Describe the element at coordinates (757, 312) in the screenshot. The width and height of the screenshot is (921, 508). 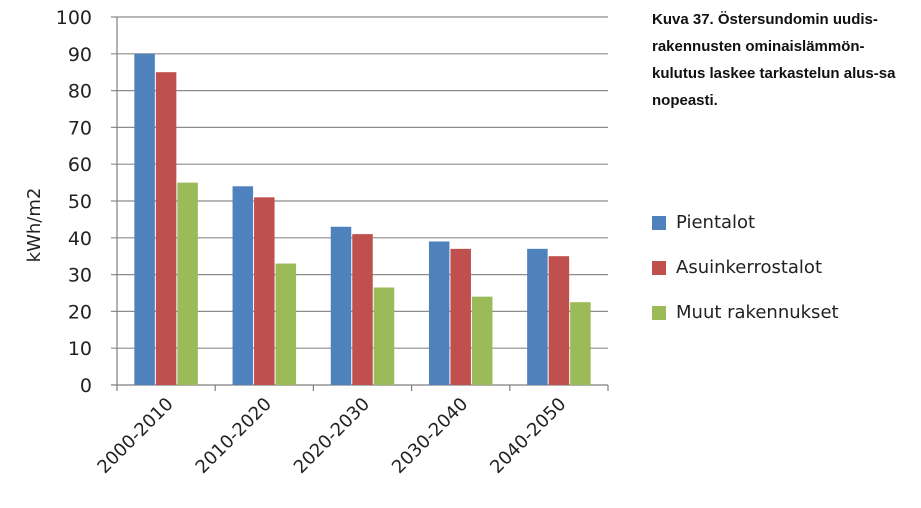
I see `legend-label: Muut rakennukset` at that location.